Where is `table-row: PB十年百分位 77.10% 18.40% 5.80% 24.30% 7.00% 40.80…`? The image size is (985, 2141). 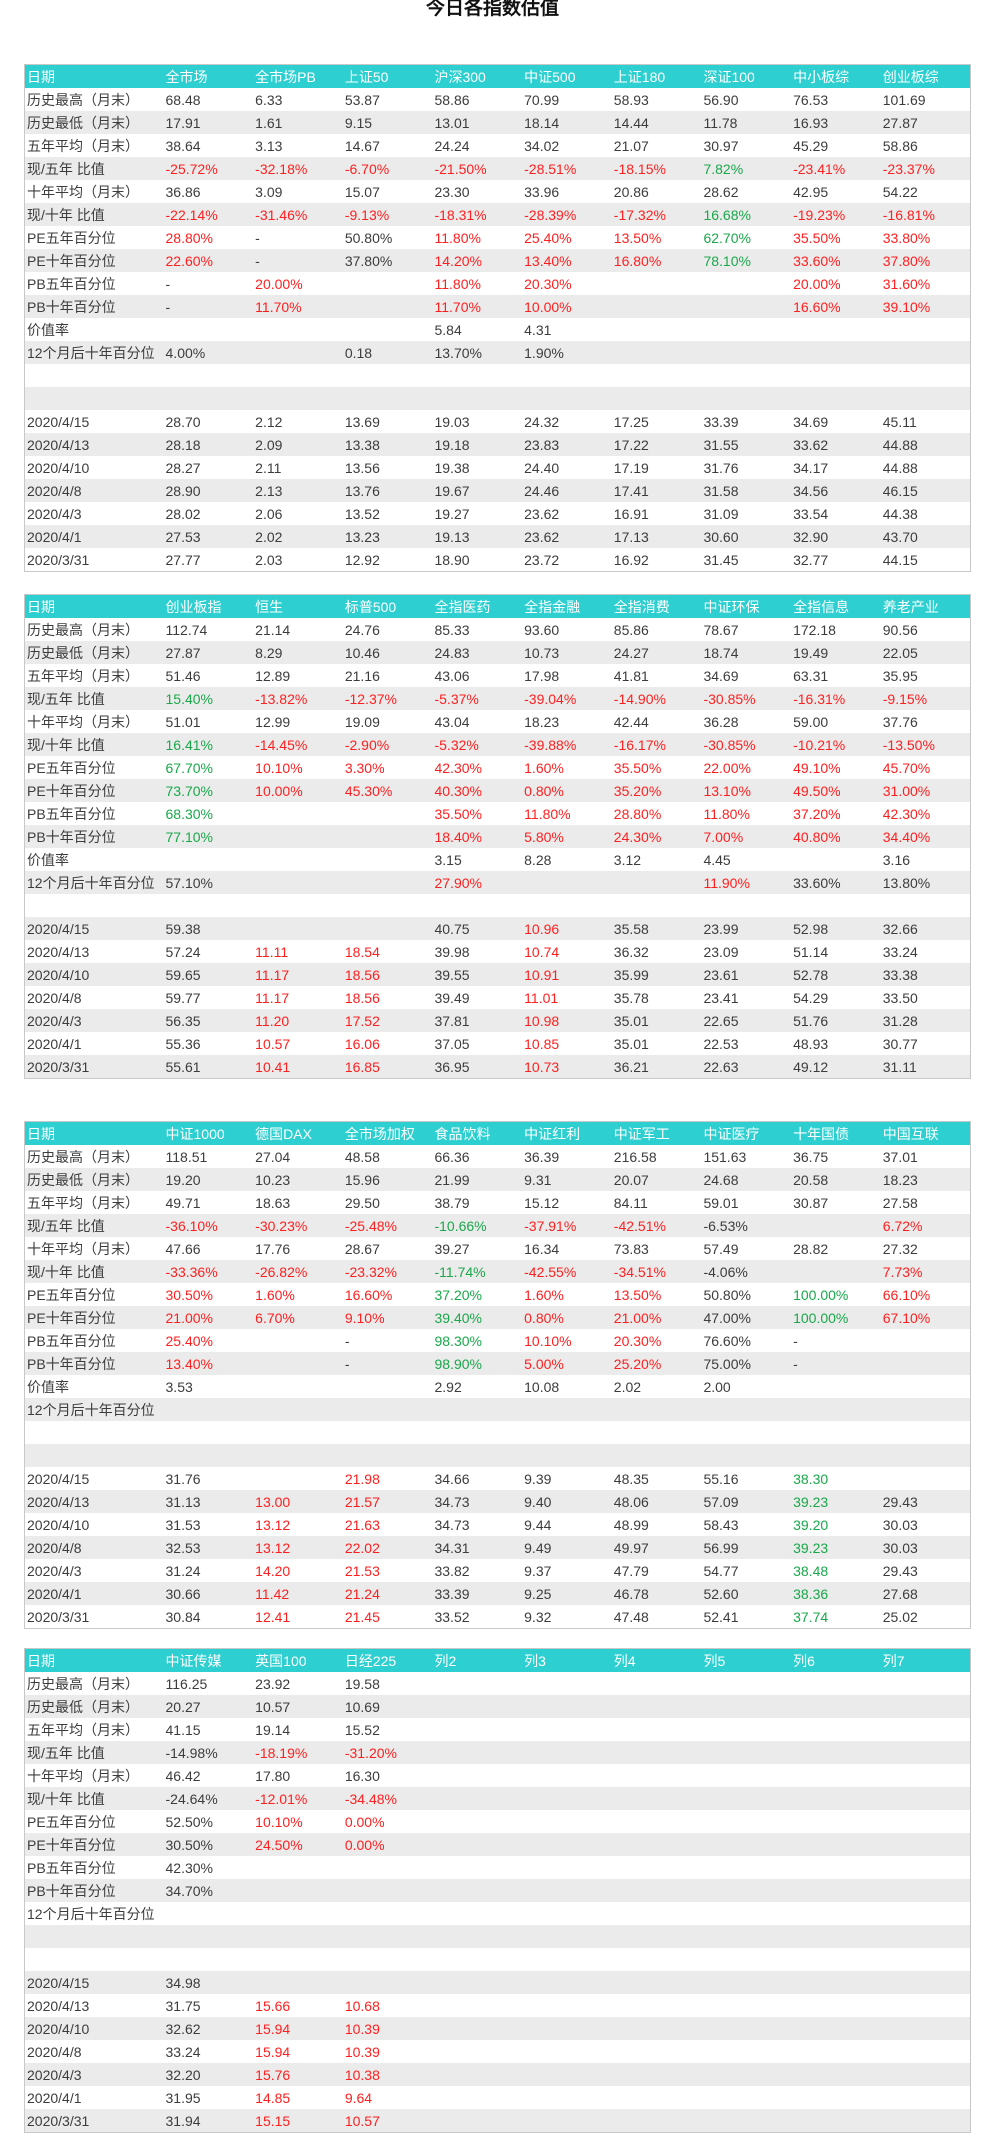 table-row: PB十年百分位 77.10% 18.40% 5.80% 24.30% 7.00% 40.80… is located at coordinates (497, 836).